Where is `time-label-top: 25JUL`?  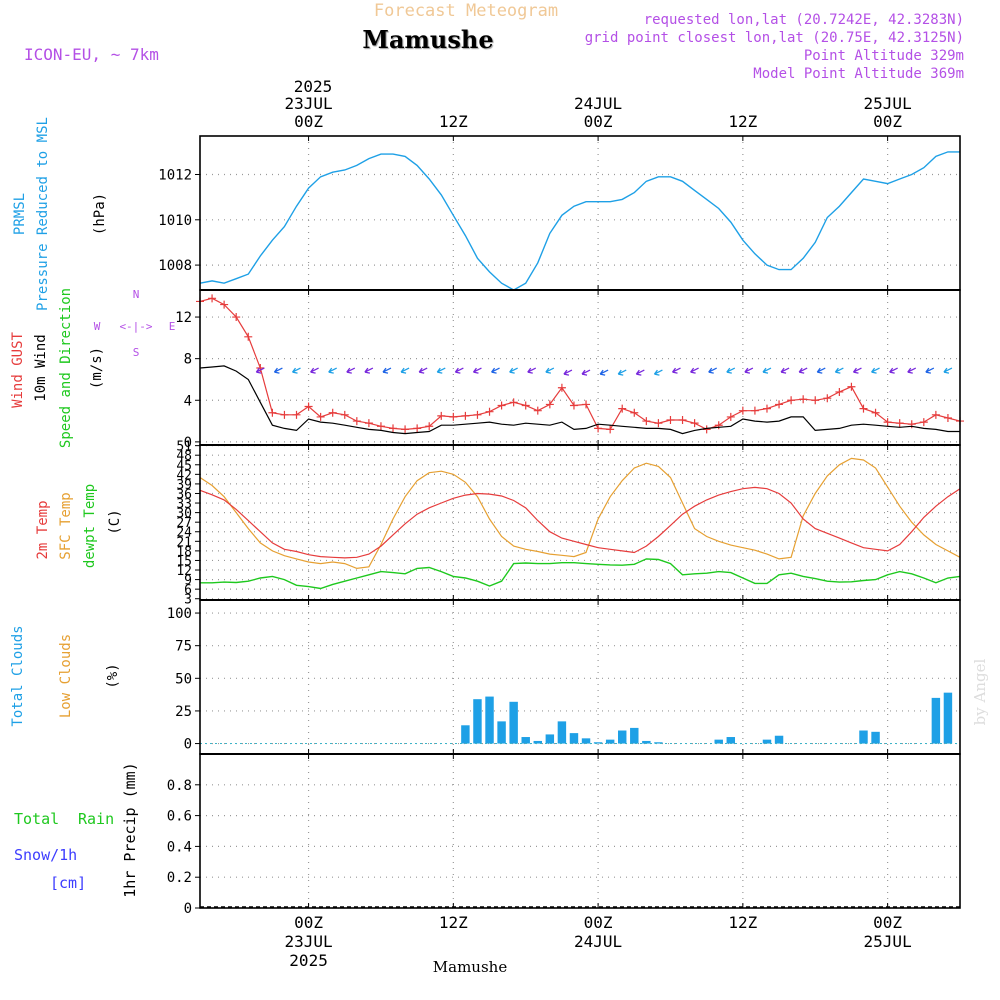
time-label-top: 25JUL is located at coordinates (888, 103).